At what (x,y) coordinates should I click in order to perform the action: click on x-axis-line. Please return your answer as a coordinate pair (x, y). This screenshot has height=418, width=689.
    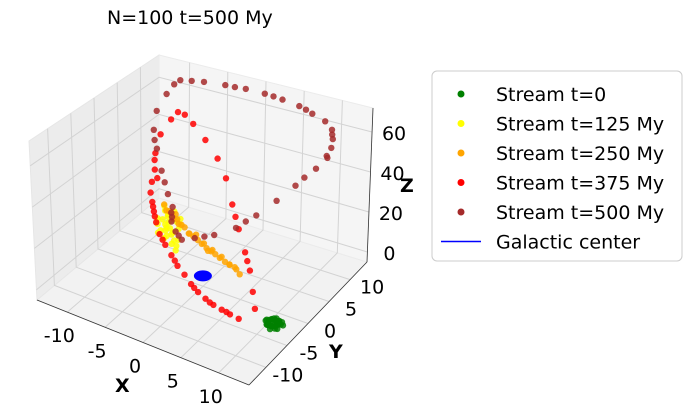
    Looking at the image, I should click on (143, 342).